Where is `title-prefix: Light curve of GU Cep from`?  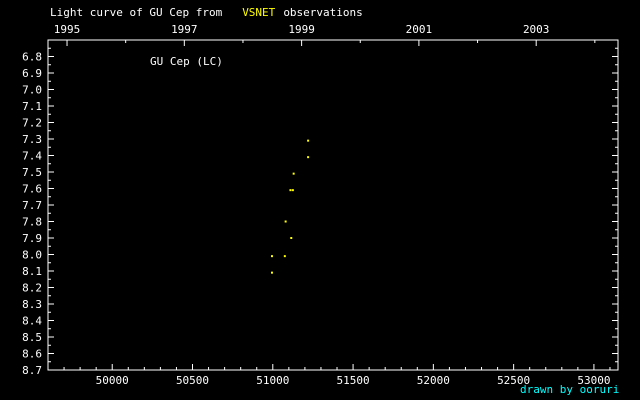
title-prefix: Light curve of GU Cep from is located at coordinates (136, 12).